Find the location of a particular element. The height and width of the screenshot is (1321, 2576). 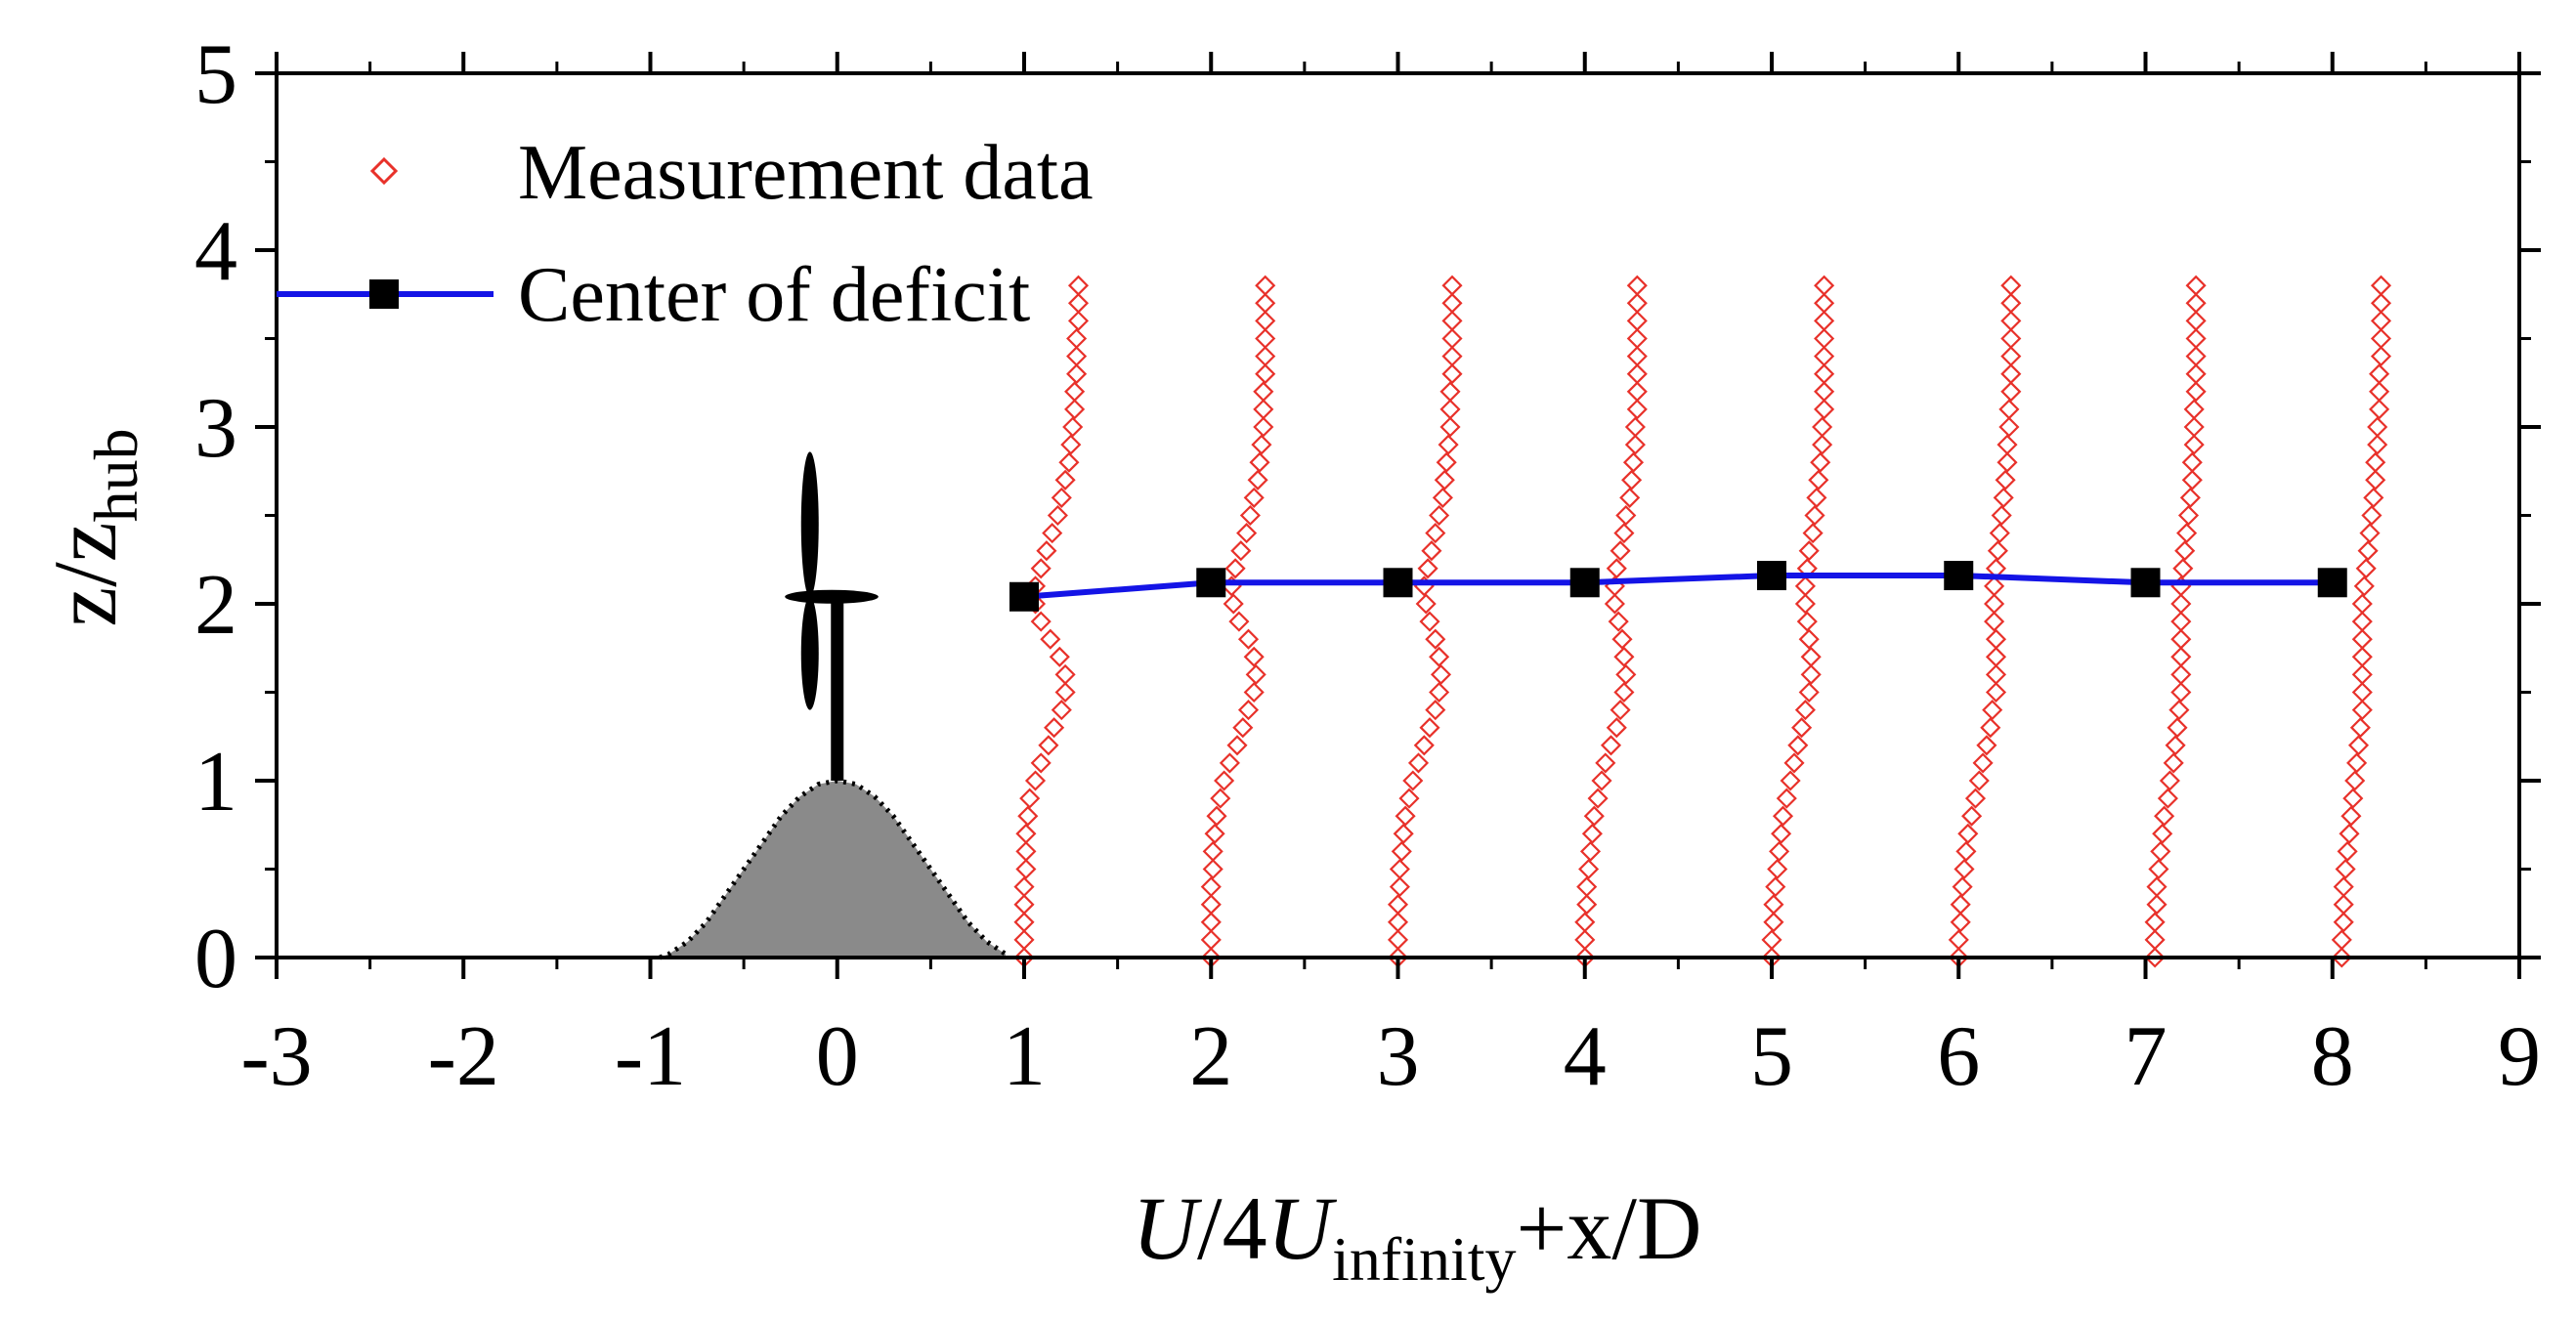

hill-outline is located at coordinates (833, 869).